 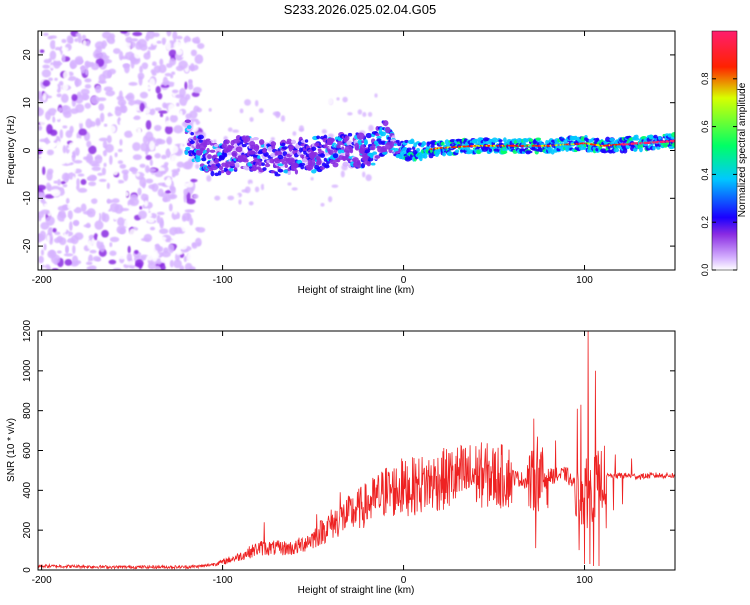 What do you see at coordinates (27, 410) in the screenshot?
I see `snr-y-tick-label: 800` at bounding box center [27, 410].